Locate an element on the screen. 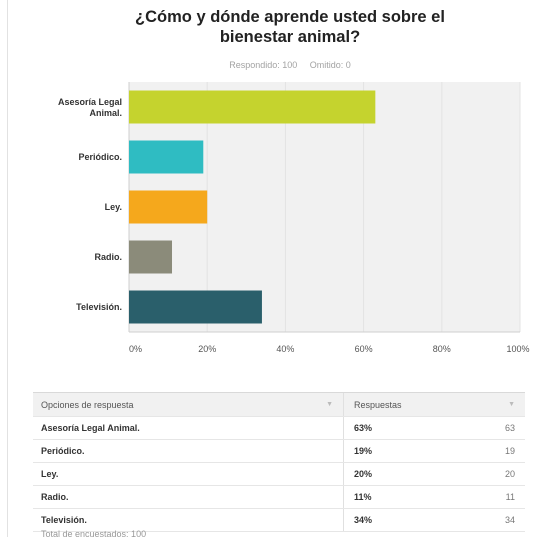 The width and height of the screenshot is (543, 539). table-row: Radio. 11% 11 is located at coordinates (279, 497).